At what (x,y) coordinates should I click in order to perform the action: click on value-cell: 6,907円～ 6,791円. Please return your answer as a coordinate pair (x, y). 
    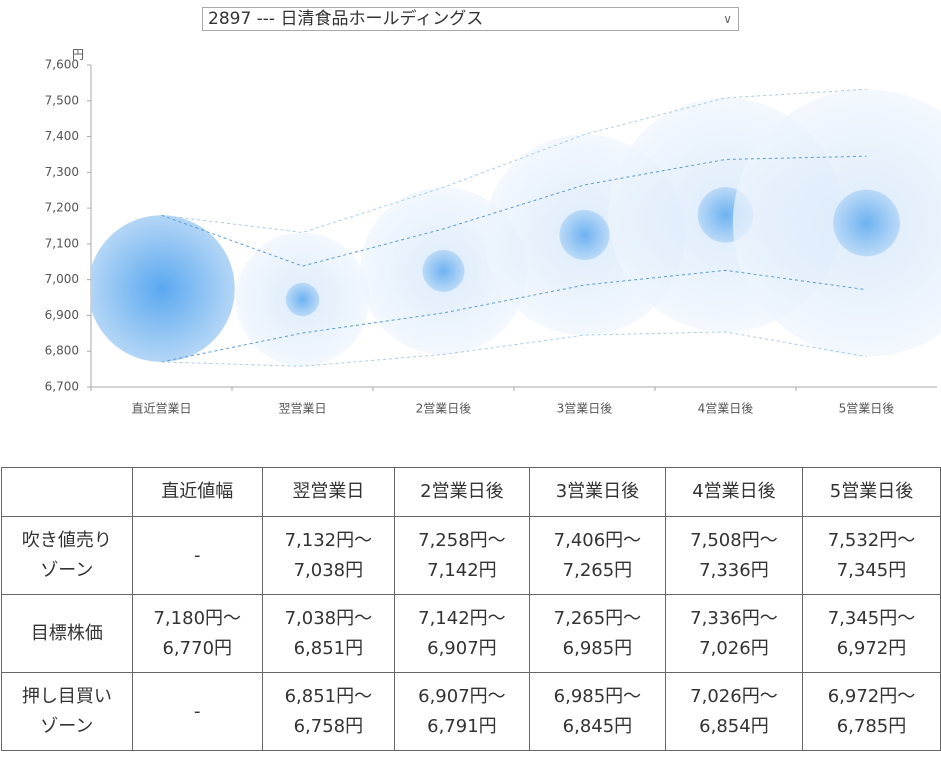
    Looking at the image, I should click on (461, 711).